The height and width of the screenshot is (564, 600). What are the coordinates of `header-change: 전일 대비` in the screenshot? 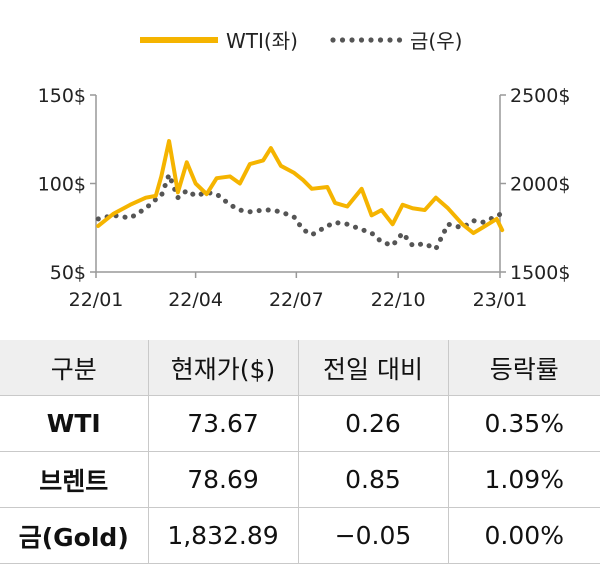 It's located at (373, 368).